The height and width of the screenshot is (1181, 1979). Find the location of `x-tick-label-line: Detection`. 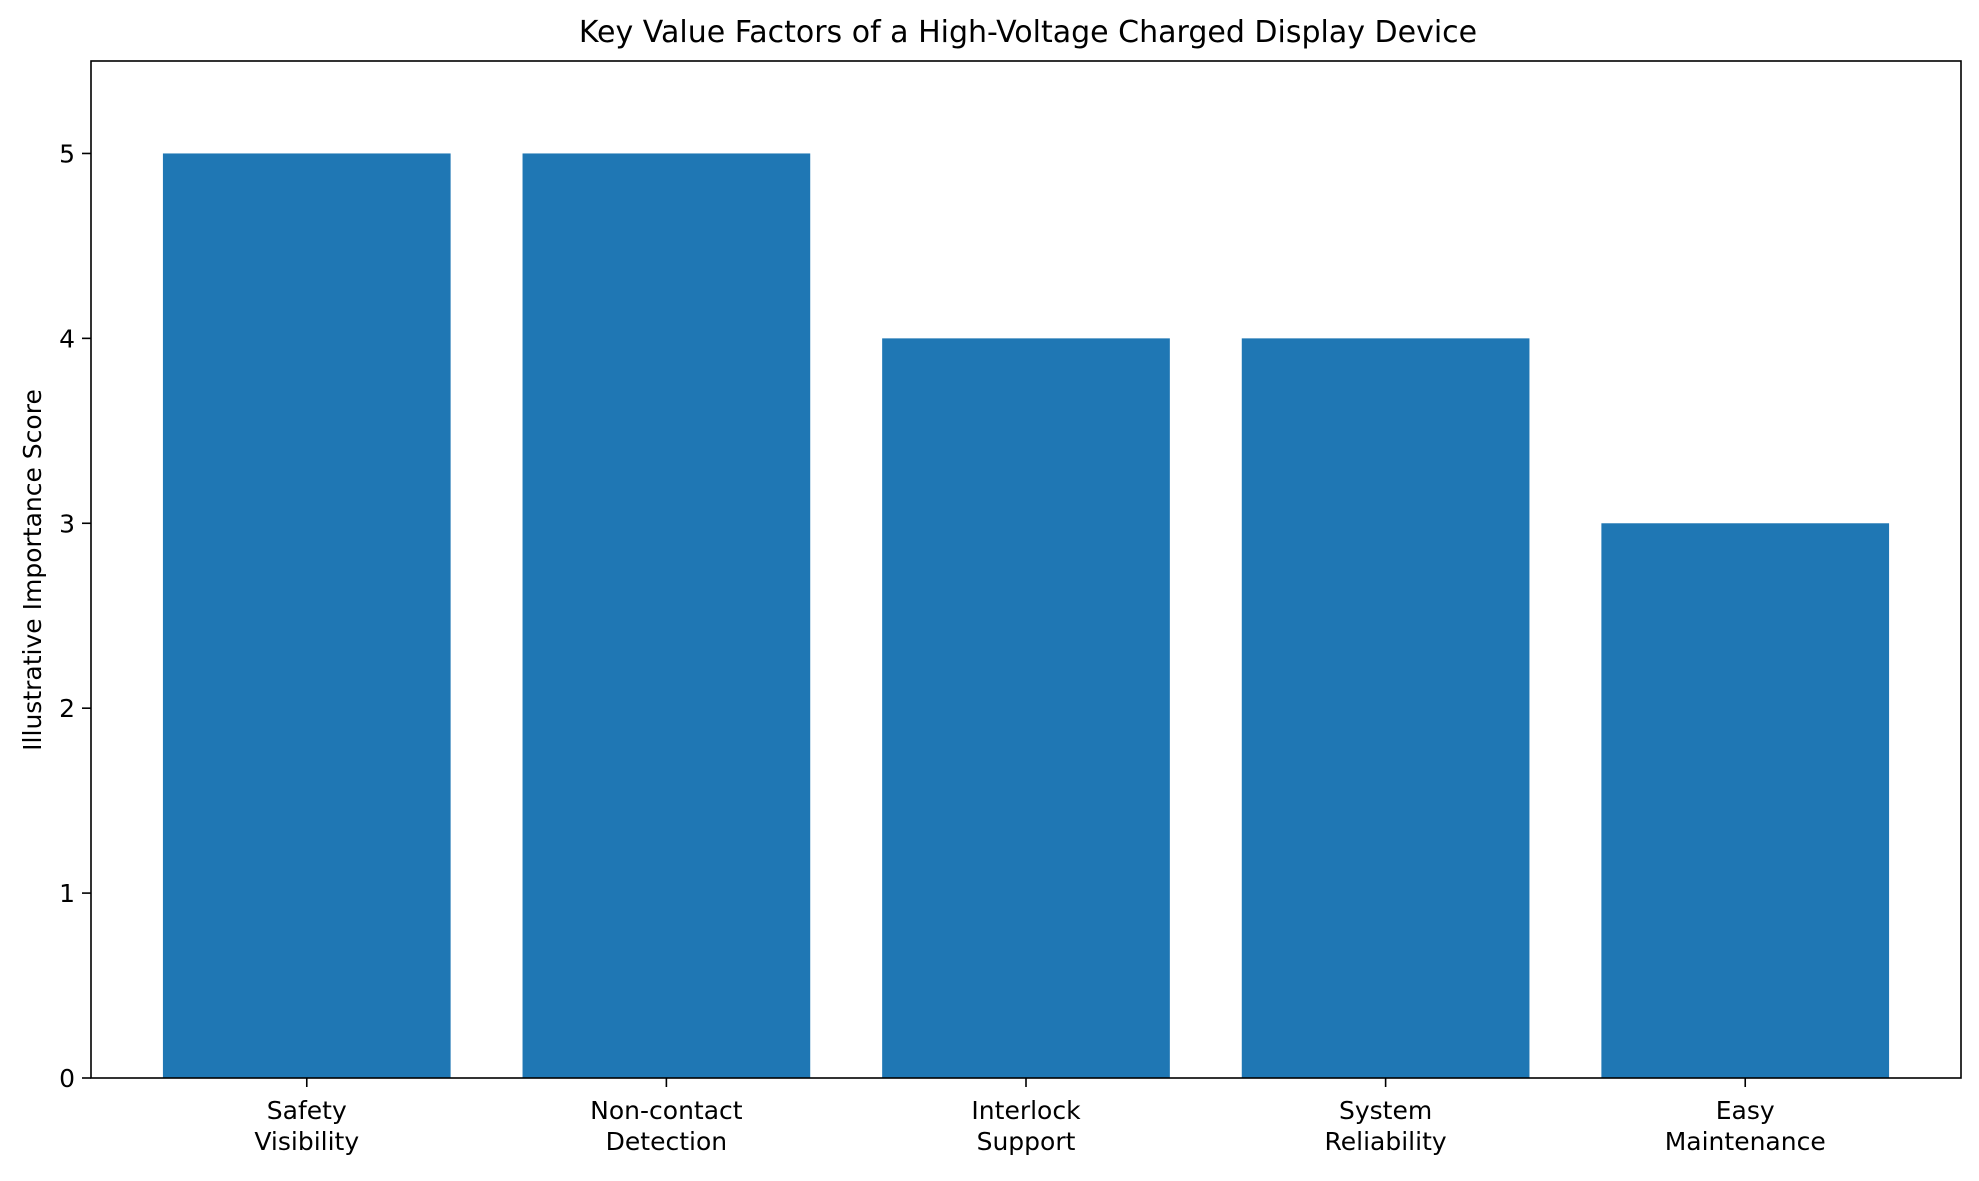

x-tick-label-line: Detection is located at coordinates (666, 1141).